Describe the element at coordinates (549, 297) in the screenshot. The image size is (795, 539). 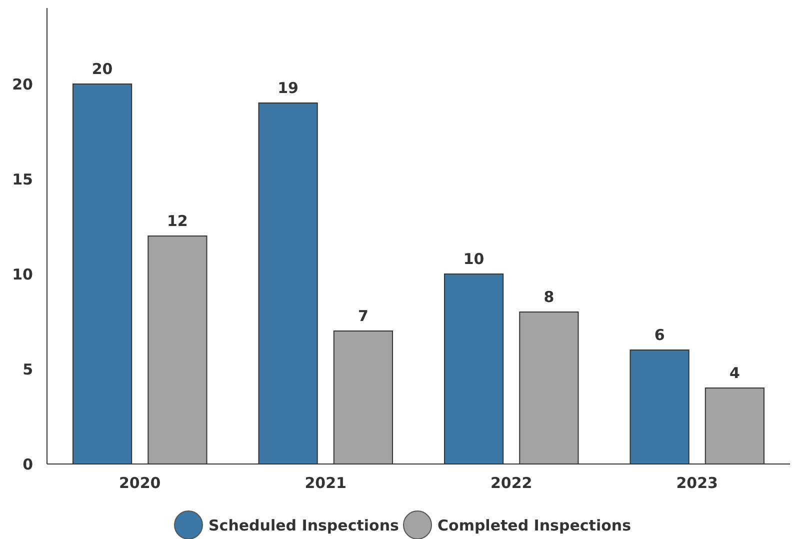
I see `data-label: 8` at that location.